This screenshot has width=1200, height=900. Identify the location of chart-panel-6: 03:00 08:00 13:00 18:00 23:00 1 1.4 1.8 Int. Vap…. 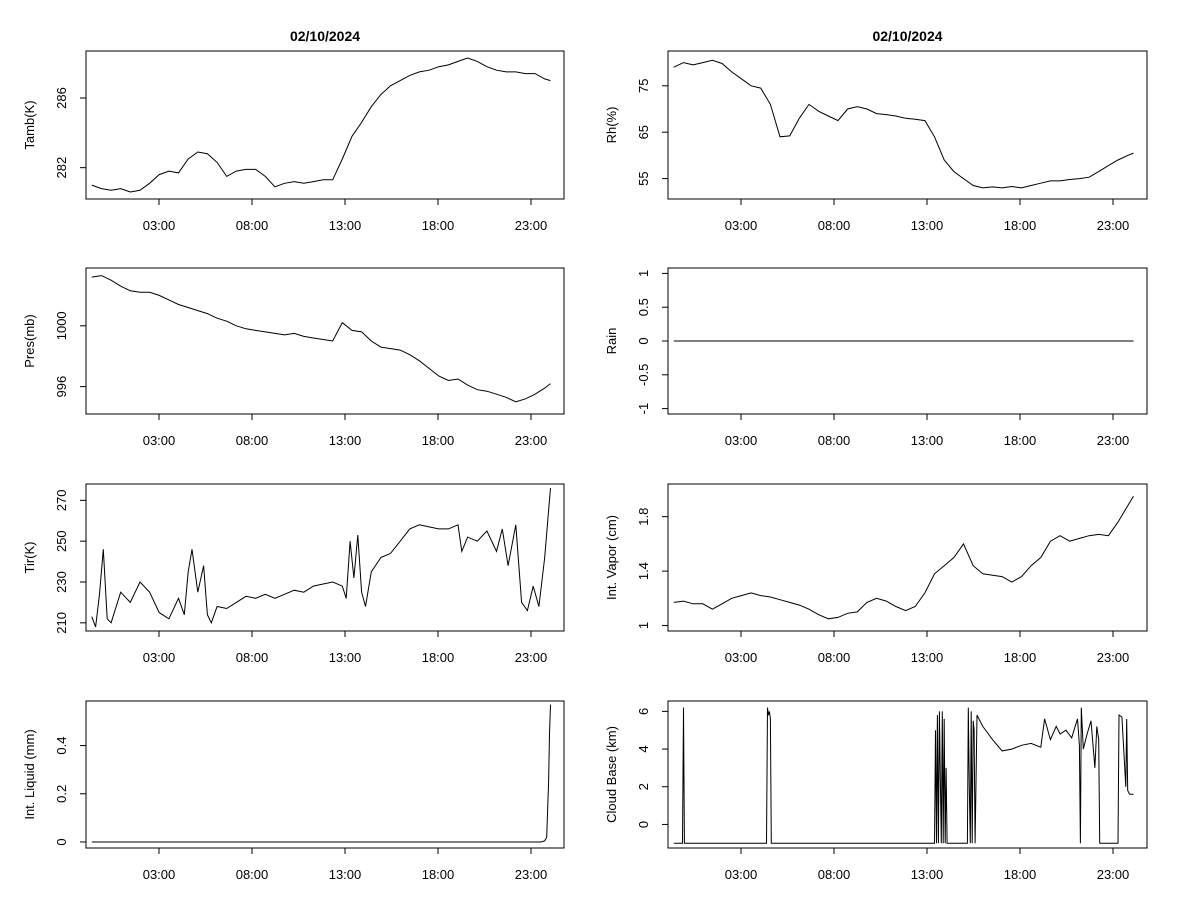
(876, 574).